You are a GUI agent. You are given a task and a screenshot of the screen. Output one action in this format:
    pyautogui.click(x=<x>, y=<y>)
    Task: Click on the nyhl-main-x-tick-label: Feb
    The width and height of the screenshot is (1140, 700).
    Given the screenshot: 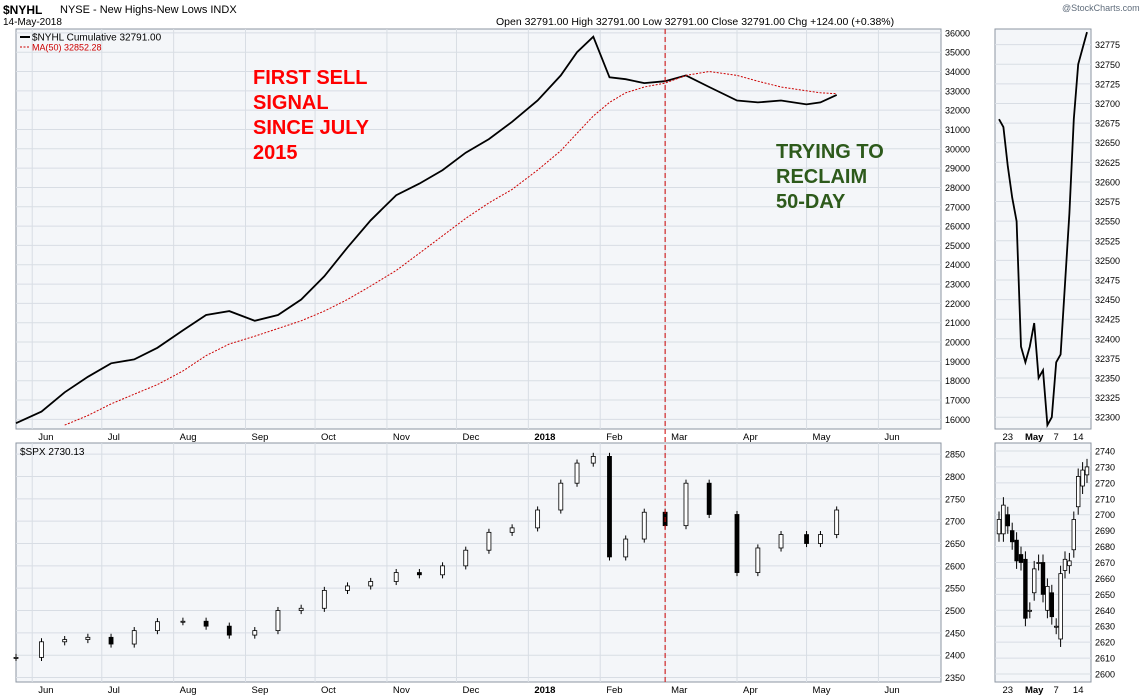 What is the action you would take?
    pyautogui.click(x=614, y=437)
    